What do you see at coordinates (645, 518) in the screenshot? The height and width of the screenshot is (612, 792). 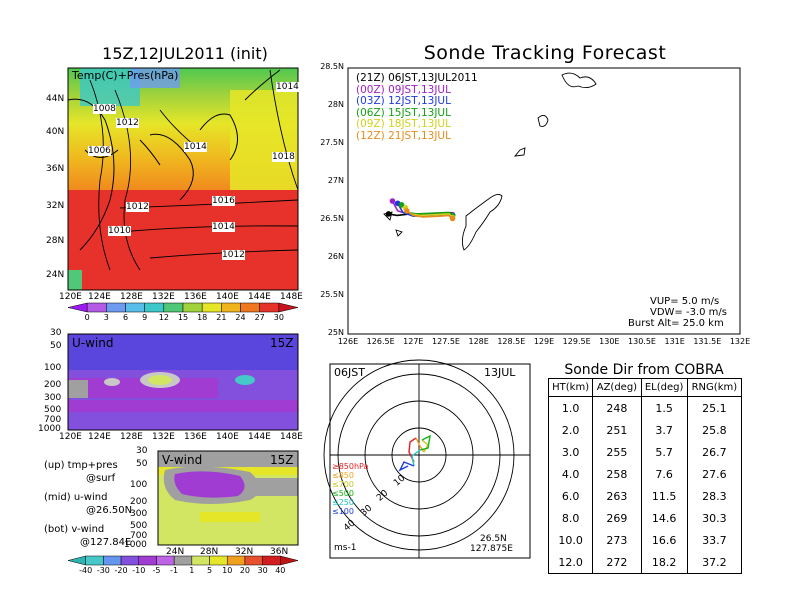 I see `table-row: 8.0 269 14.6 30.3` at bounding box center [645, 518].